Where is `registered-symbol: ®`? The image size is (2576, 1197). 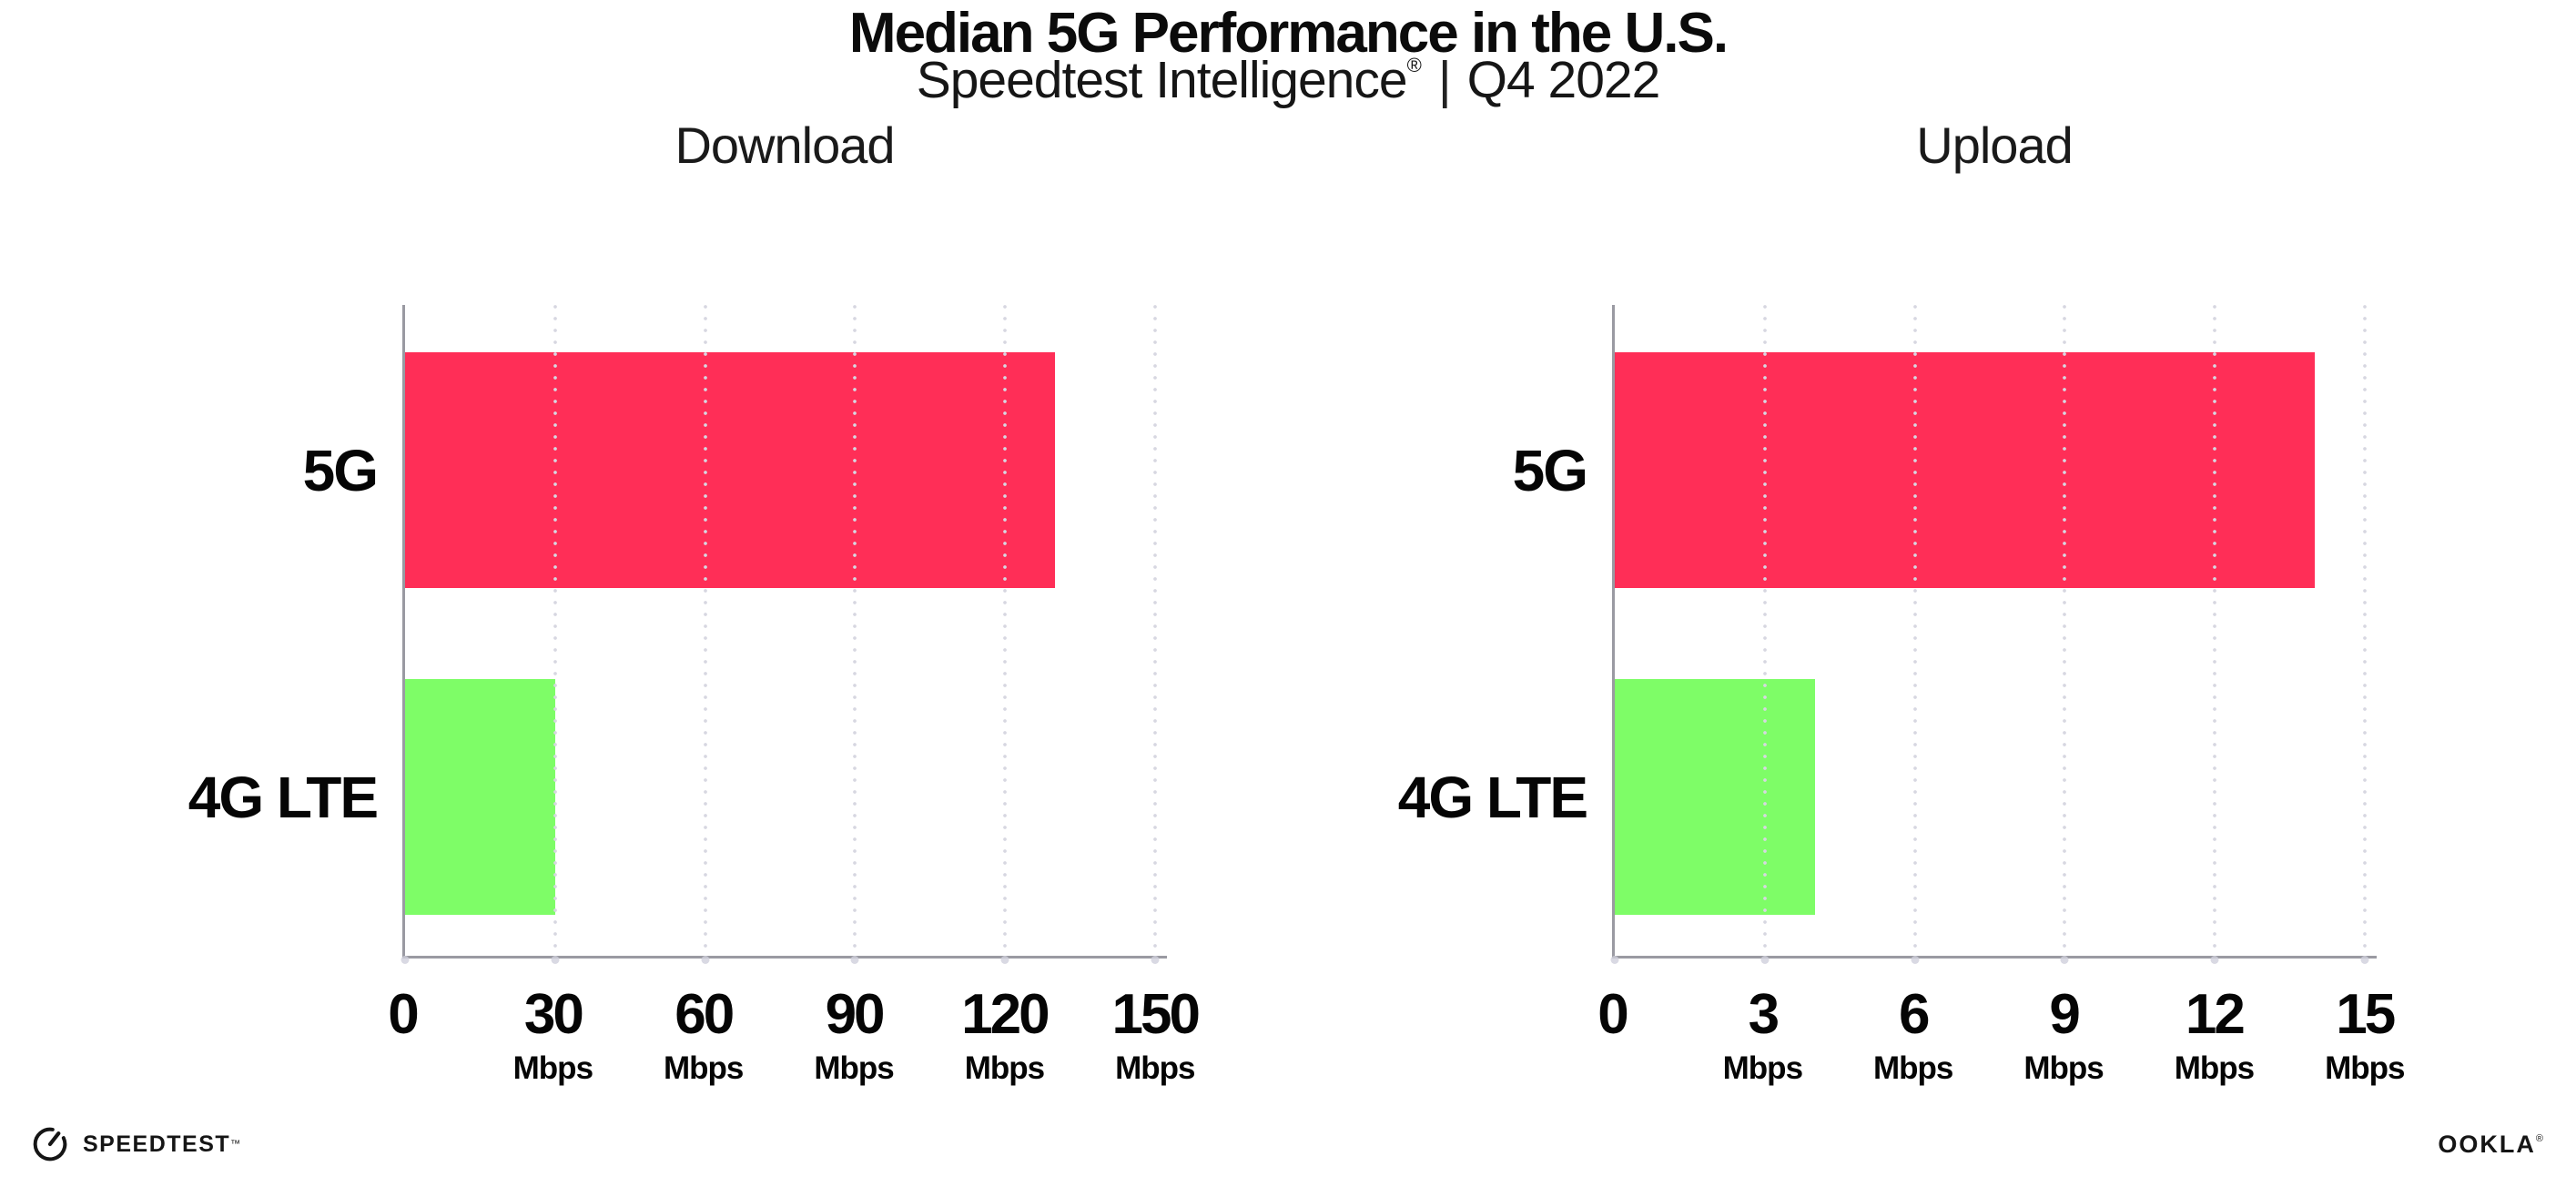 registered-symbol: ® is located at coordinates (2539, 1138).